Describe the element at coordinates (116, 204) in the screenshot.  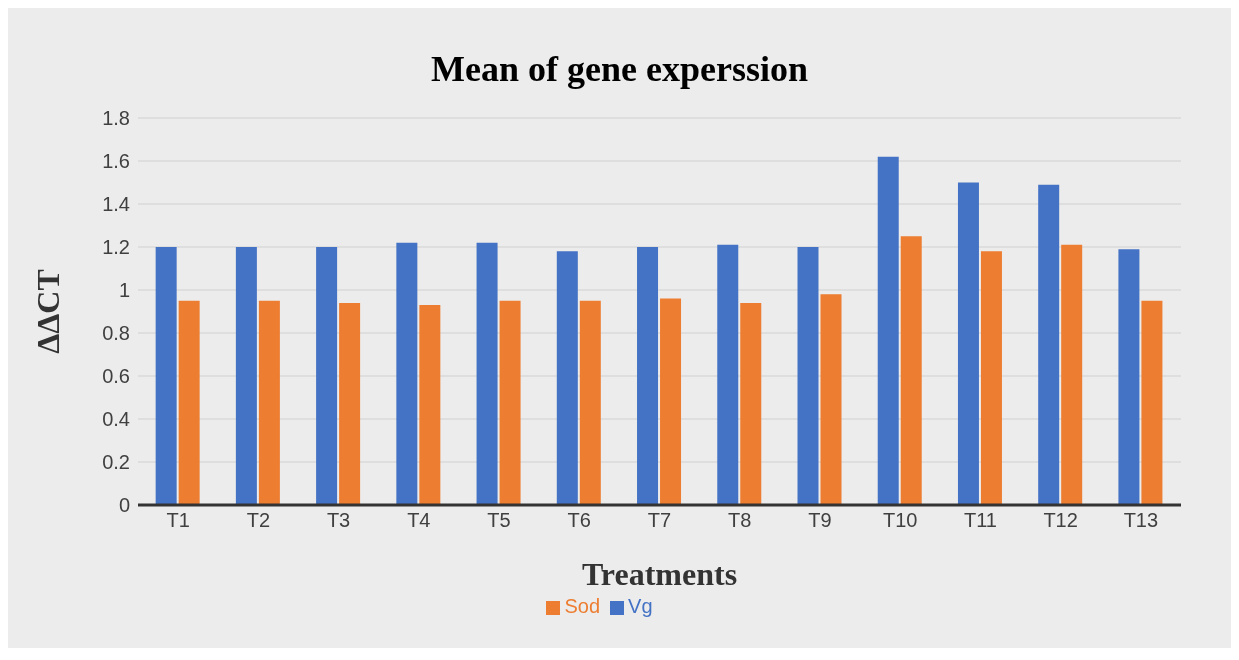
I see `y-tick-label: 1.4` at that location.